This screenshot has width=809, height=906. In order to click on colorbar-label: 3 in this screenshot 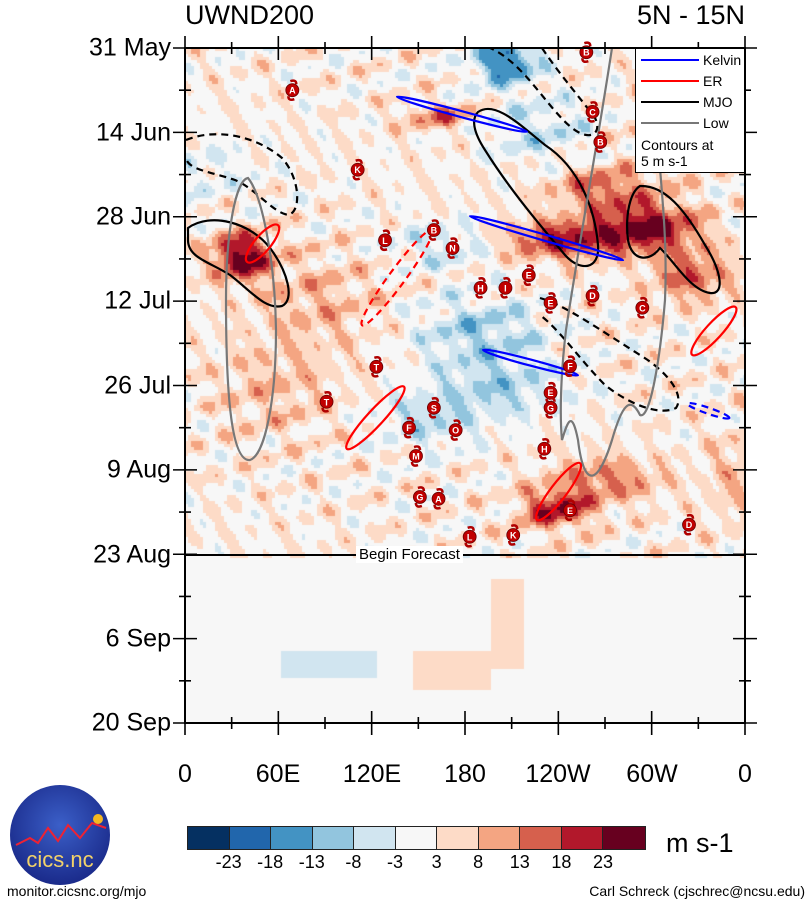, I will do `click(436, 862)`.